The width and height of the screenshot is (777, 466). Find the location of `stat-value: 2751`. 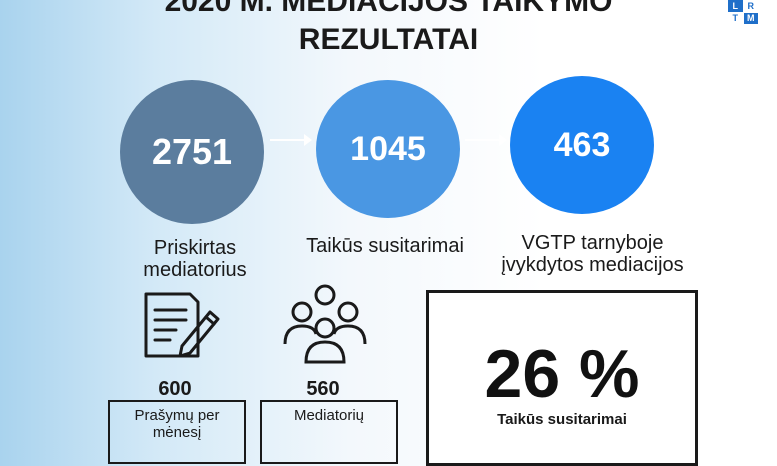

stat-value: 2751 is located at coordinates (192, 151).